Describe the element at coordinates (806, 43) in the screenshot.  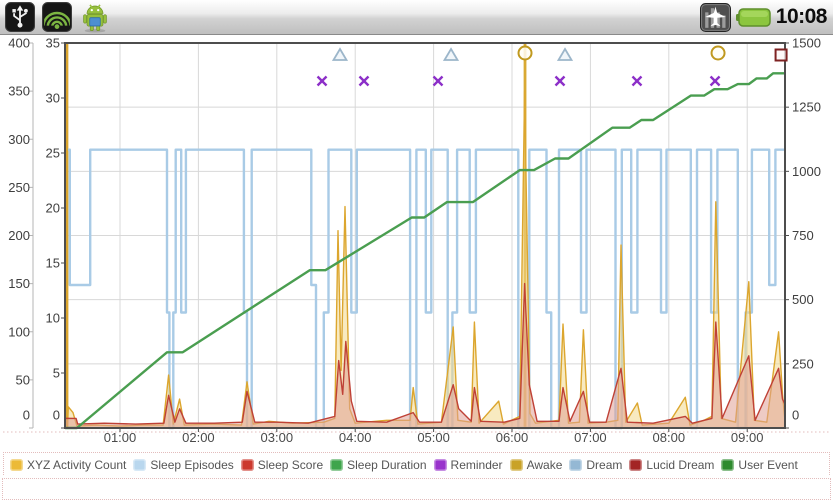
I see `svg-text: 1500` at that location.